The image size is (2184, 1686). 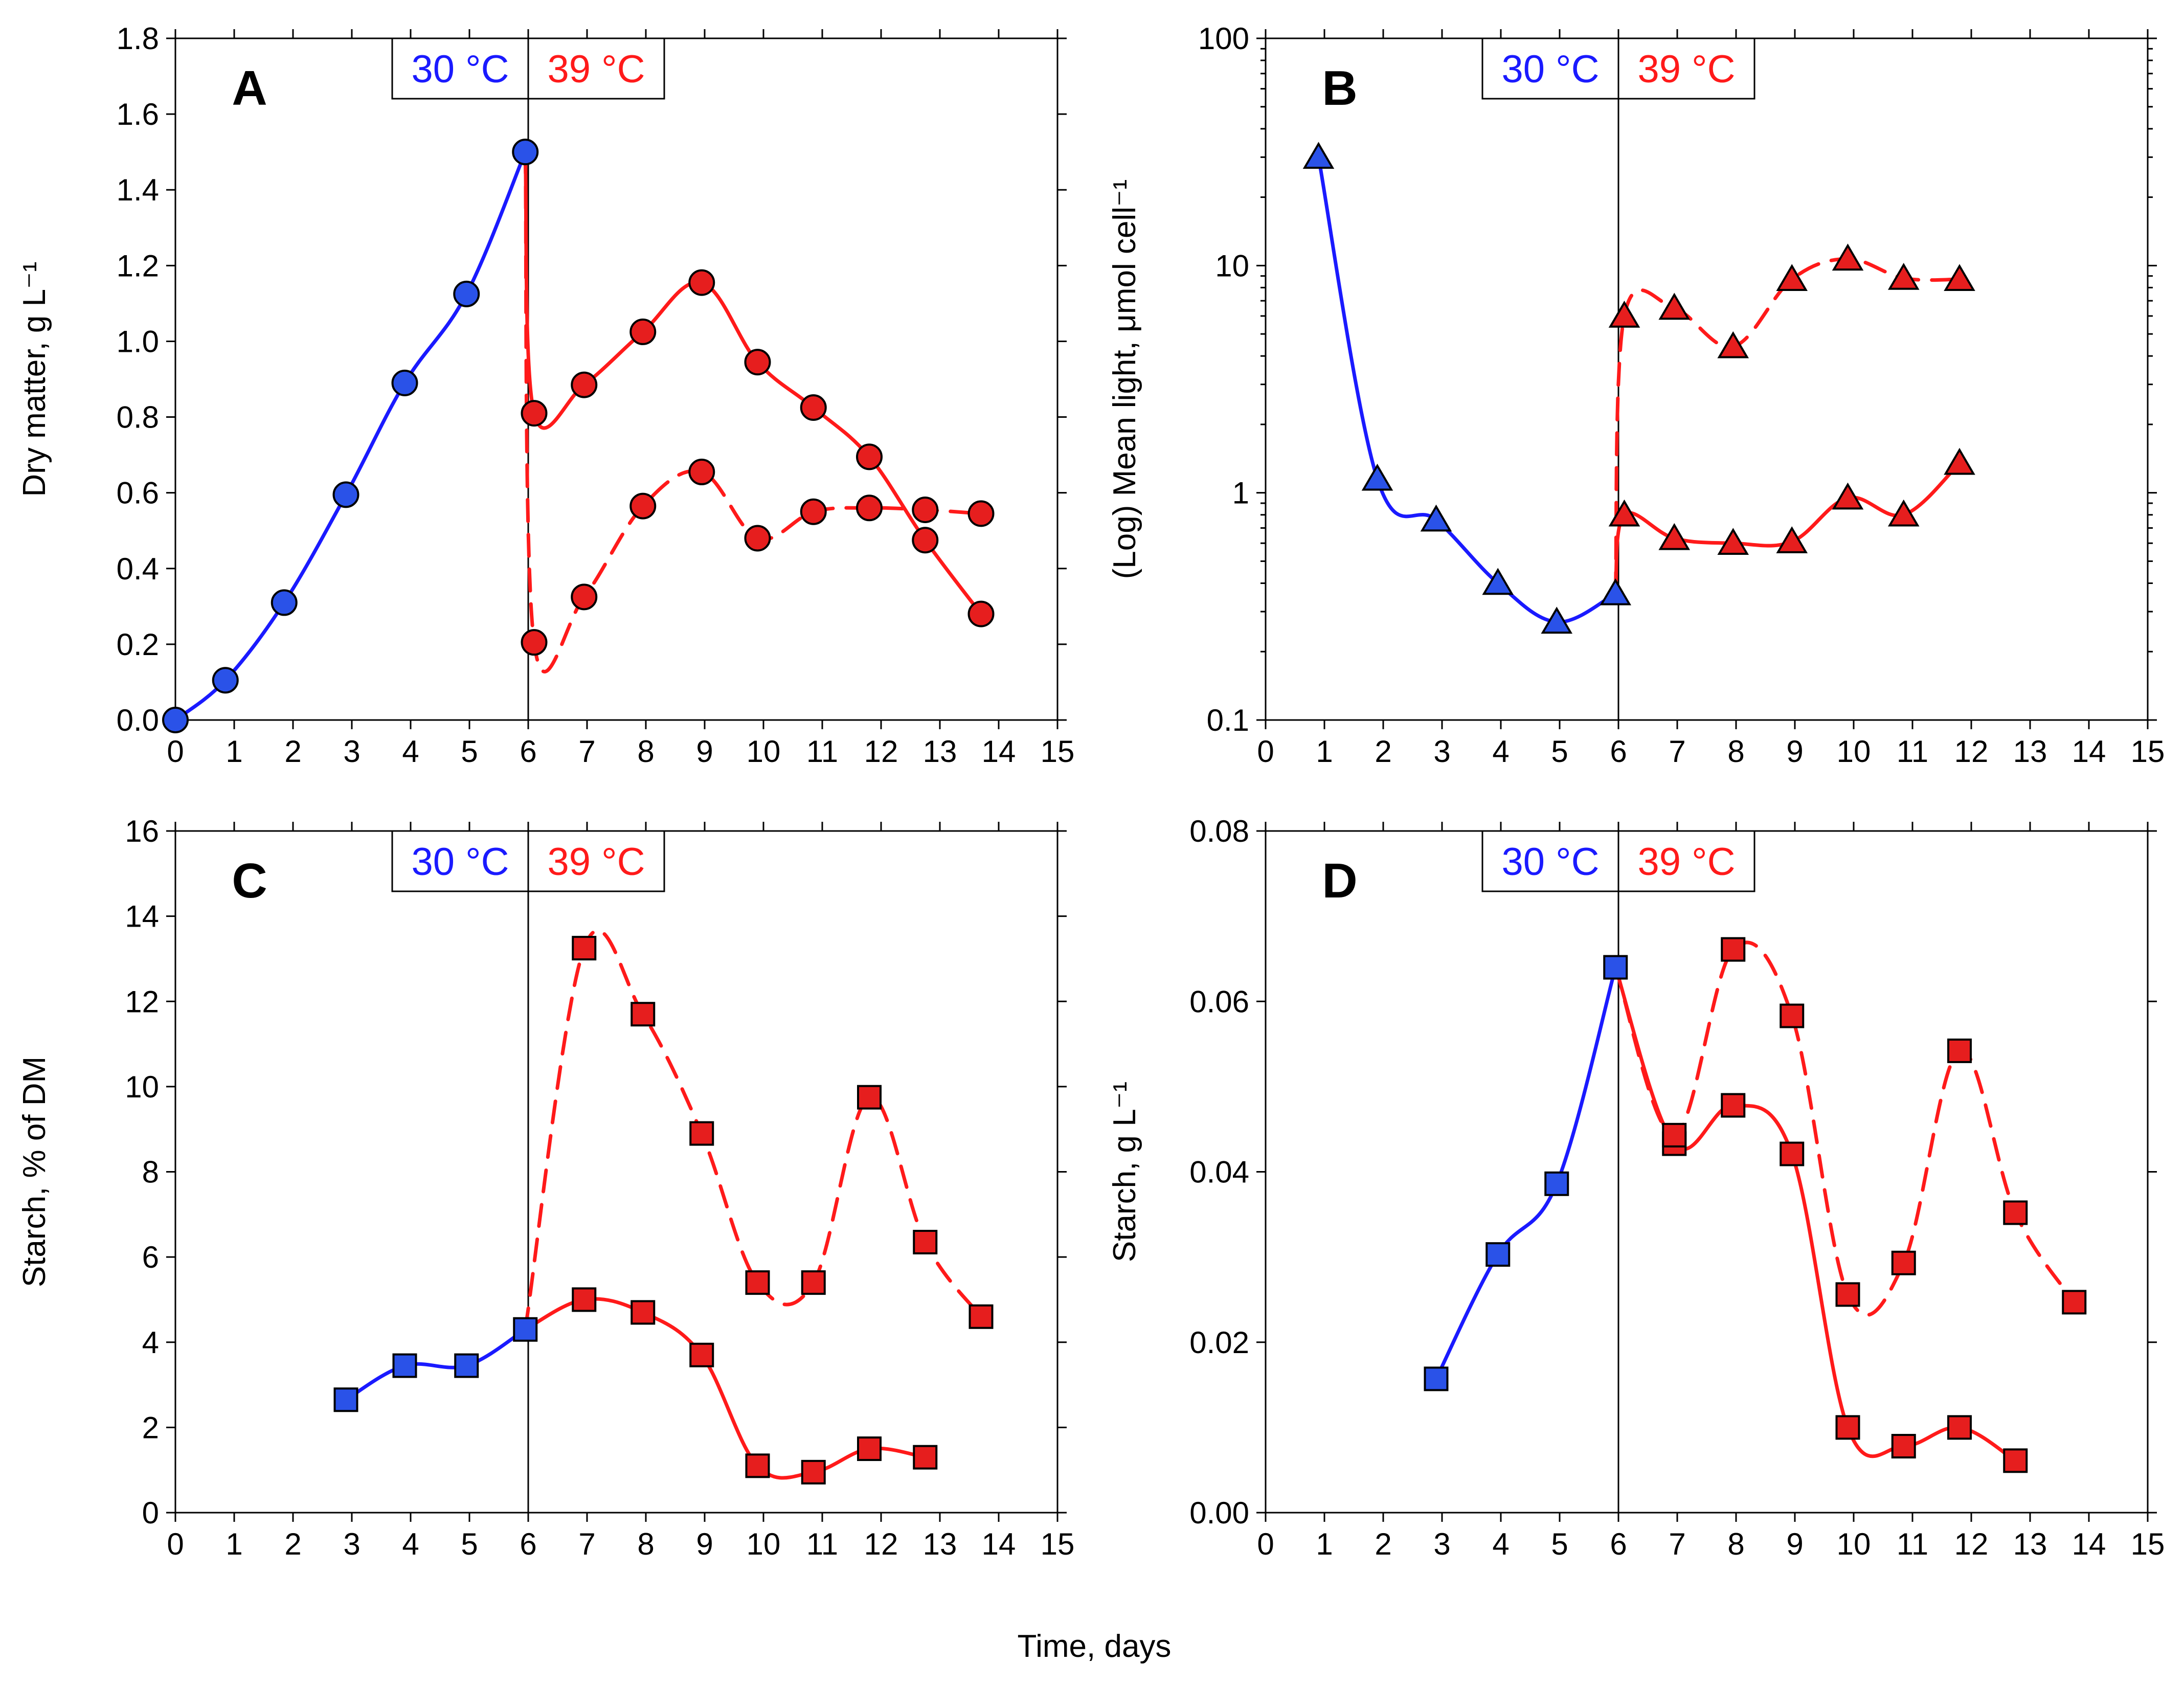 What do you see at coordinates (645, 751) in the screenshot?
I see `x-tick-label-a: 8` at bounding box center [645, 751].